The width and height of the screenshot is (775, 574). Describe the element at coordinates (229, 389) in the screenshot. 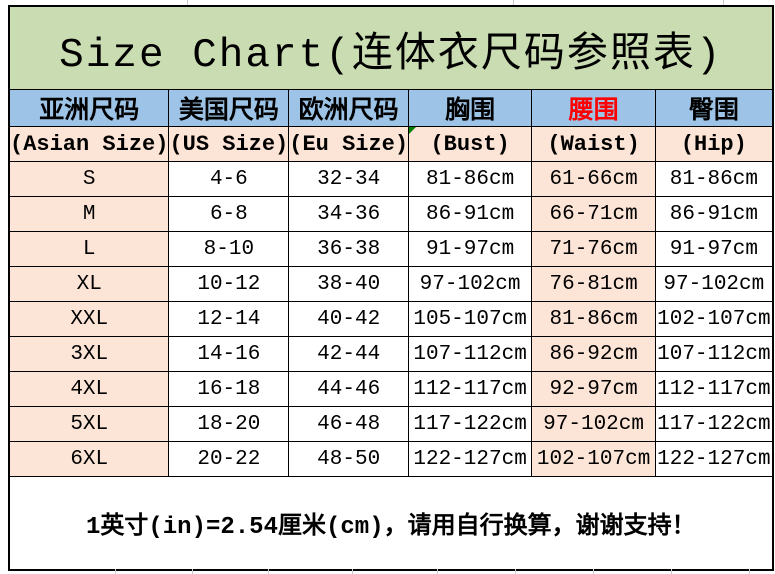

I see `us-size-cell: 16-18` at that location.